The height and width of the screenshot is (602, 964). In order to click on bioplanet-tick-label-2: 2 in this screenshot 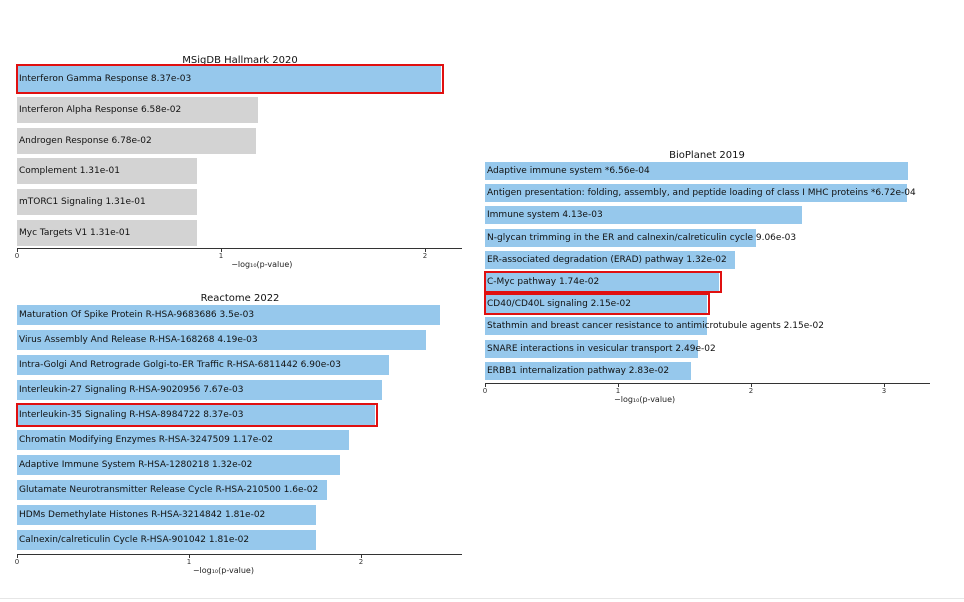, I will do `click(751, 391)`.